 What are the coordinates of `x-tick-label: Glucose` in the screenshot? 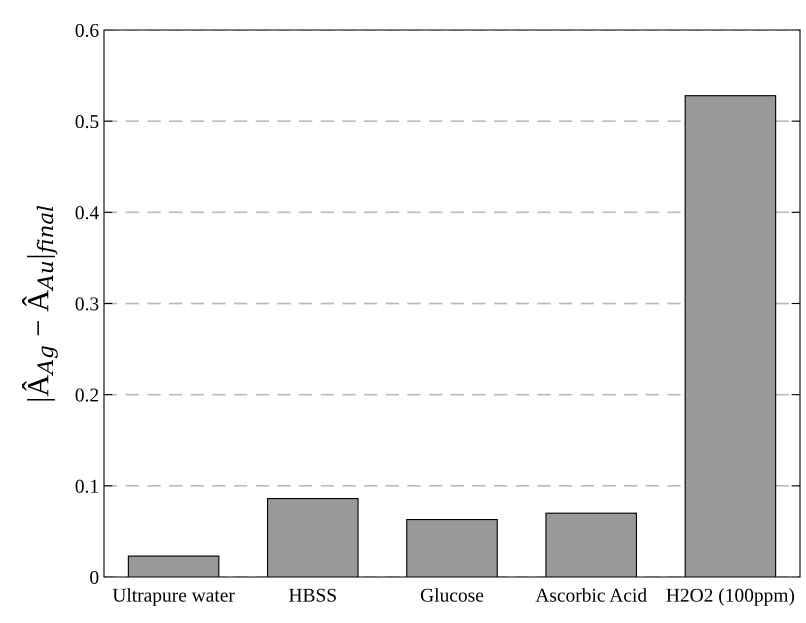 It's located at (452, 595).